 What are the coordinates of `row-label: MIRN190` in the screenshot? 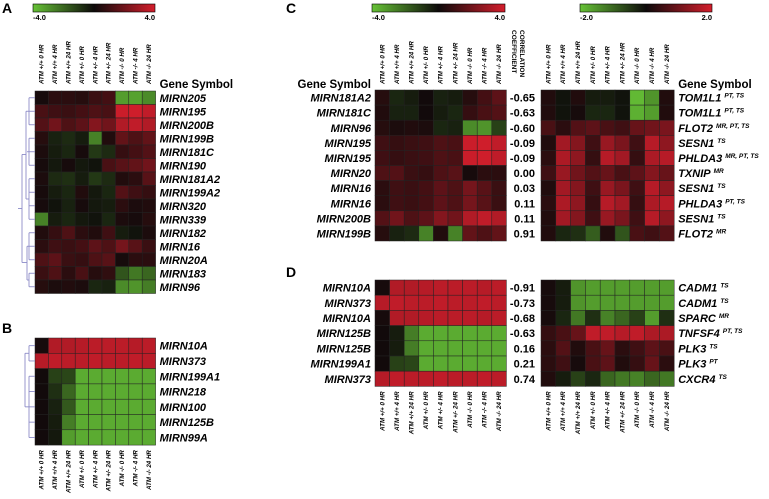 It's located at (183, 166).